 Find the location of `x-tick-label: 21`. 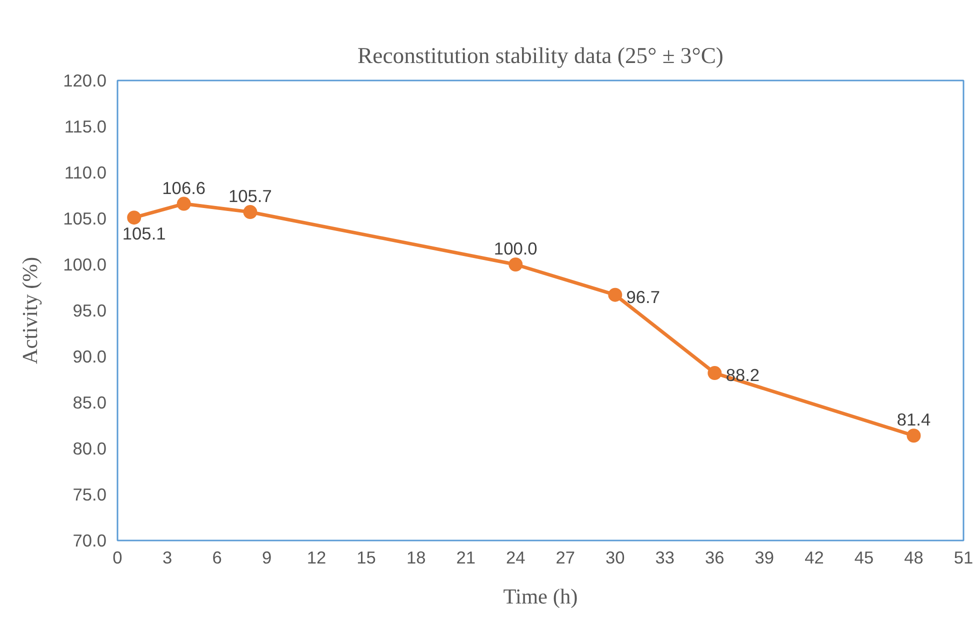

x-tick-label: 21 is located at coordinates (466, 558).